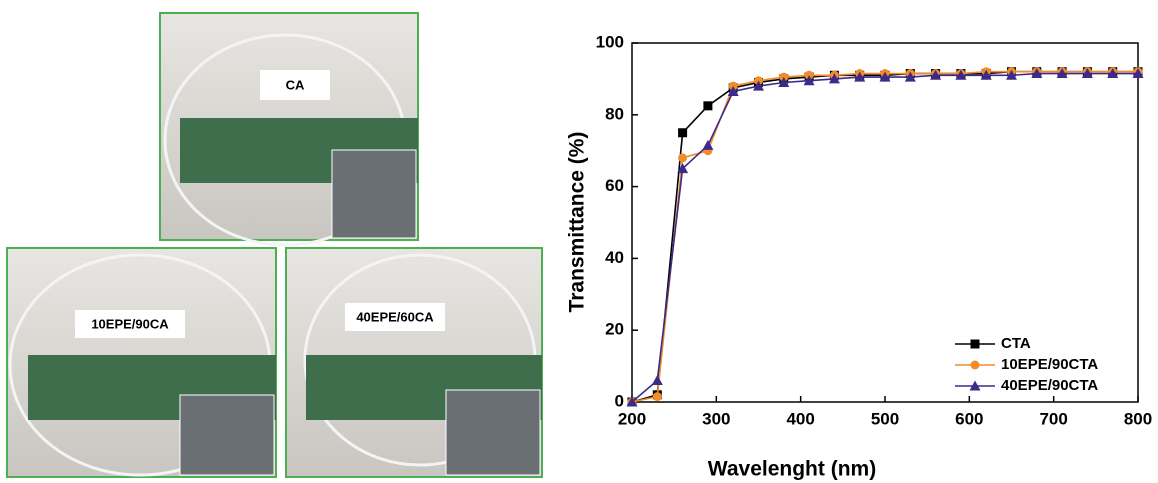 The height and width of the screenshot is (483, 1158). What do you see at coordinates (614, 113) in the screenshot?
I see `y-tick-label: 80` at bounding box center [614, 113].